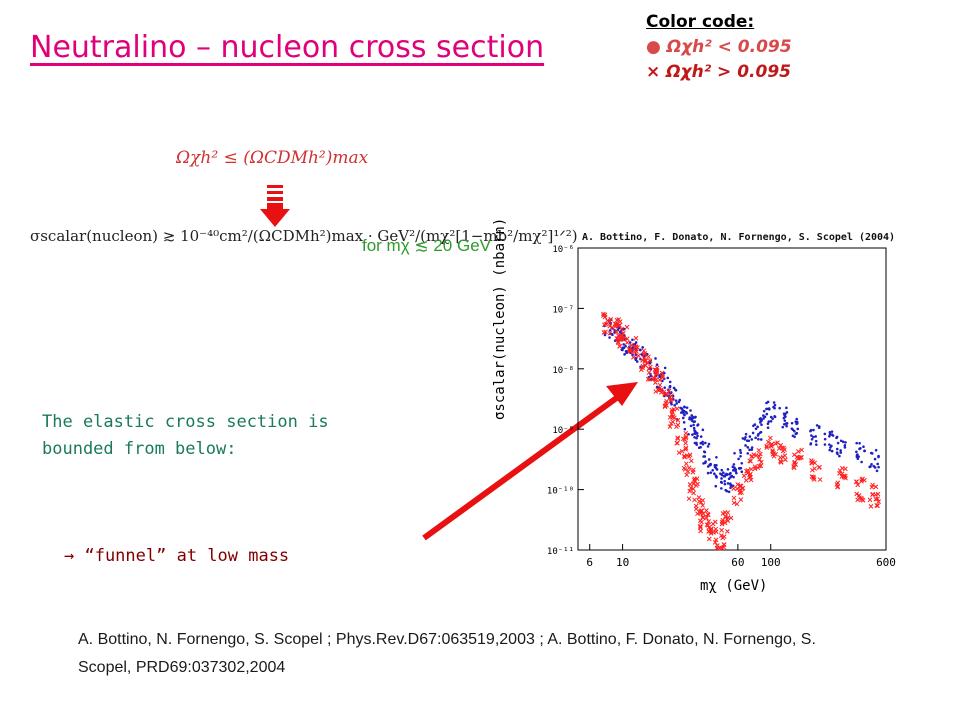 This screenshot has width=960, height=720. What do you see at coordinates (700, 22) in the screenshot?
I see `legend-title: Color code:` at bounding box center [700, 22].